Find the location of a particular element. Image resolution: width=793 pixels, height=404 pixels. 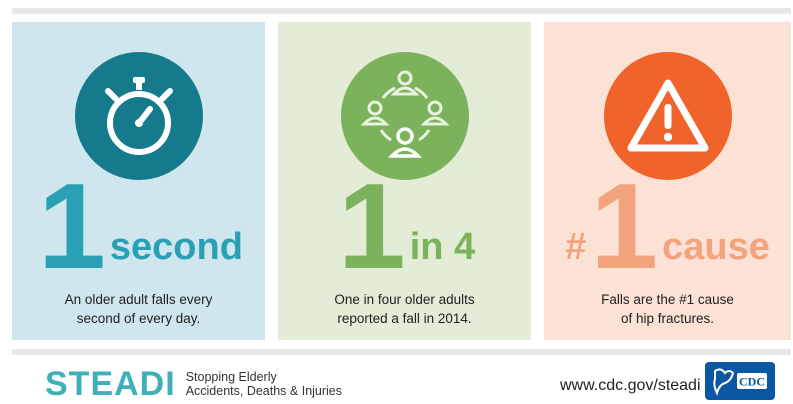

steadi-brand: STEADI is located at coordinates (110, 384).